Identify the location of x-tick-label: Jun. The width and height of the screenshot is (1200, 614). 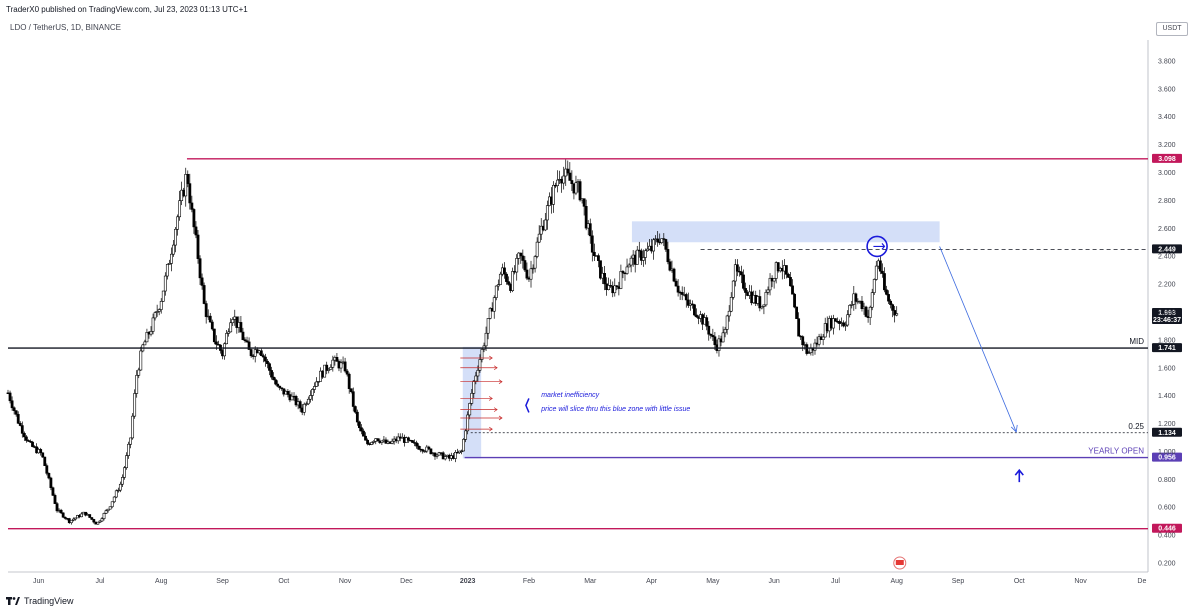
(773, 581).